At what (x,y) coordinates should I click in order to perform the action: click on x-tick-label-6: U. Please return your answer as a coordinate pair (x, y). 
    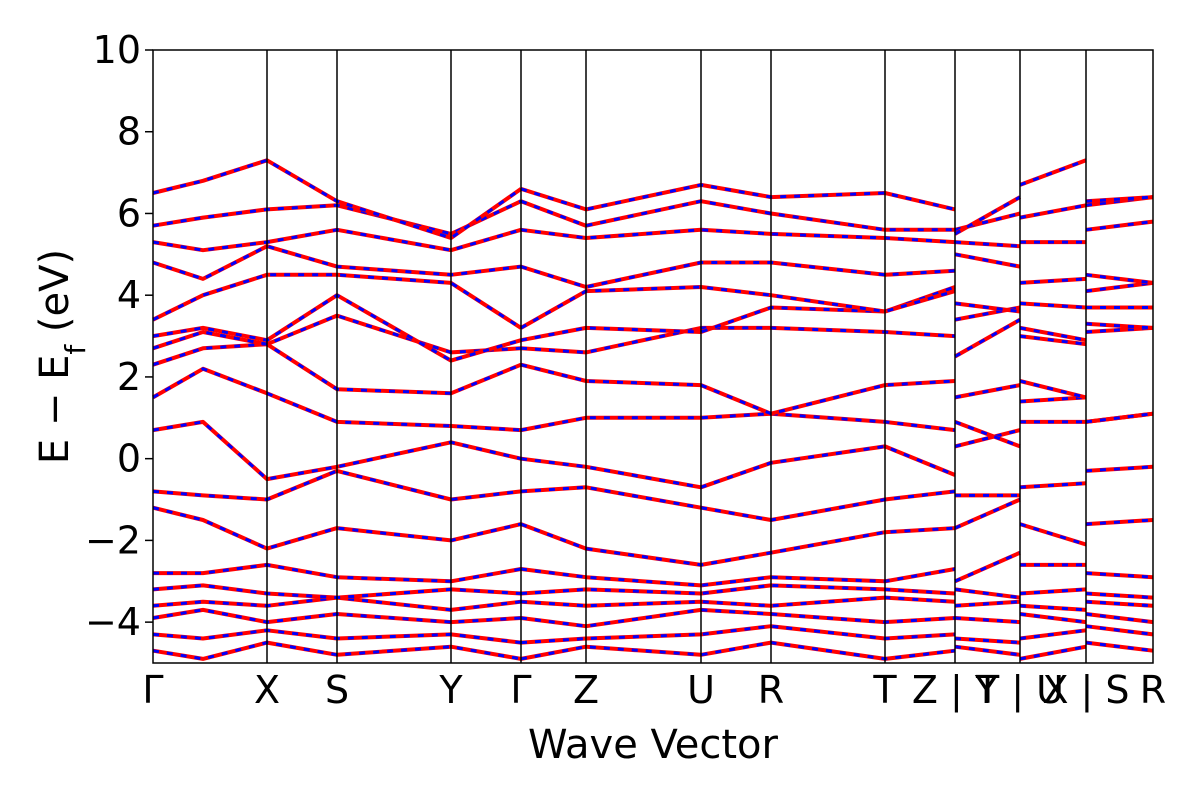
    Looking at the image, I should click on (701, 690).